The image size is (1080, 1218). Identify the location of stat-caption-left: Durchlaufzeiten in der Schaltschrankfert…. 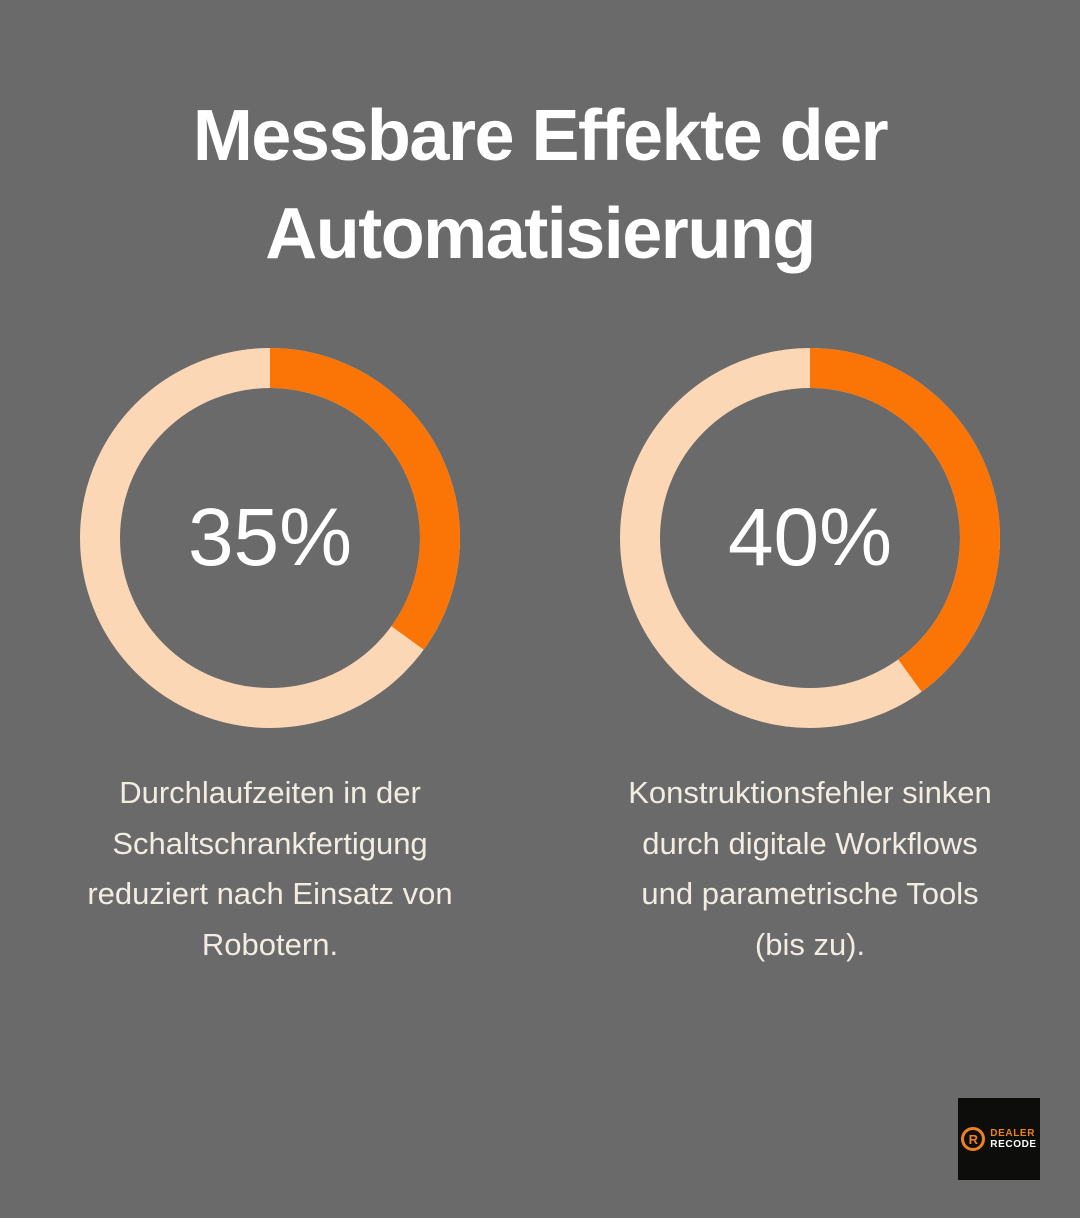
(270, 868).